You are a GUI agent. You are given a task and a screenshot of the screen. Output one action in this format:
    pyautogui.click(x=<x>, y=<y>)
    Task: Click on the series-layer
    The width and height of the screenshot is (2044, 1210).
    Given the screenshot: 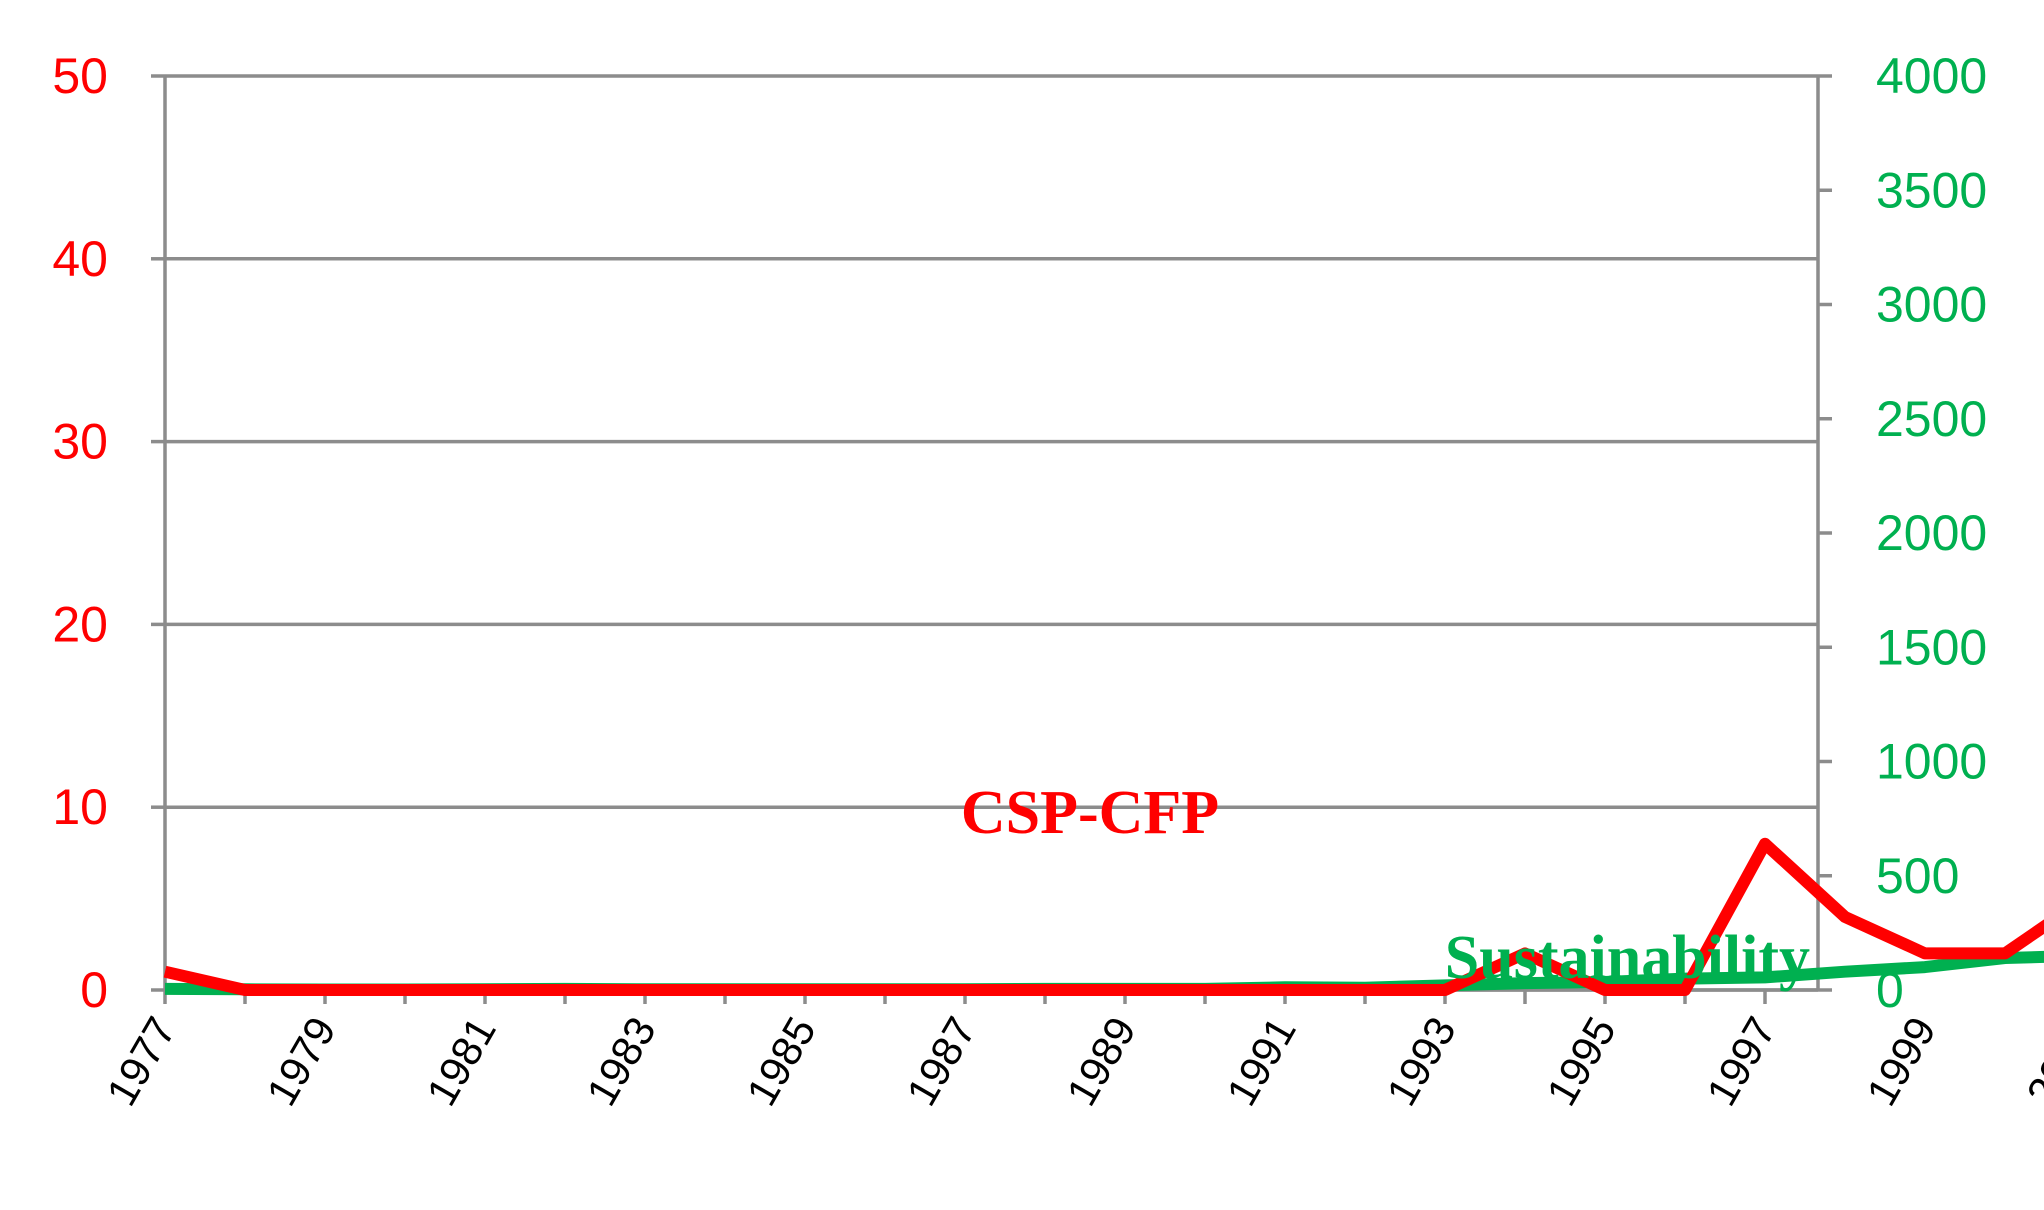 What is the action you would take?
    pyautogui.click(x=1103, y=916)
    